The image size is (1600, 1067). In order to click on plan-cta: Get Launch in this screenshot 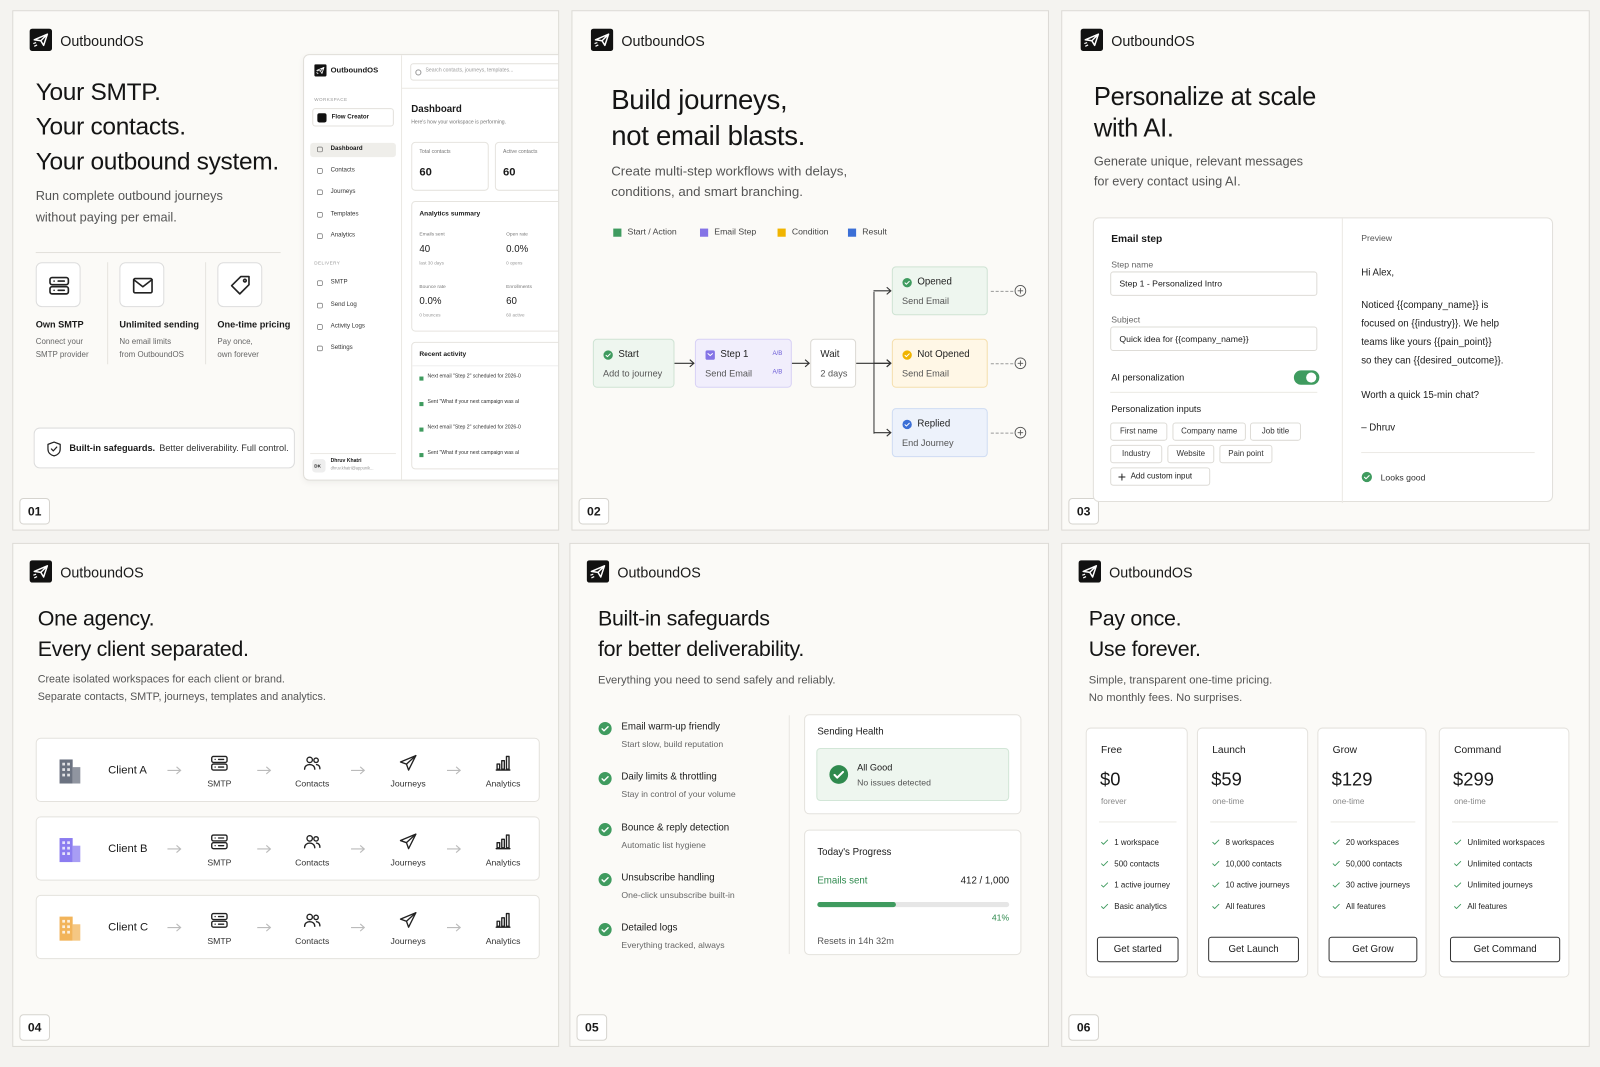, I will do `click(1253, 949)`.